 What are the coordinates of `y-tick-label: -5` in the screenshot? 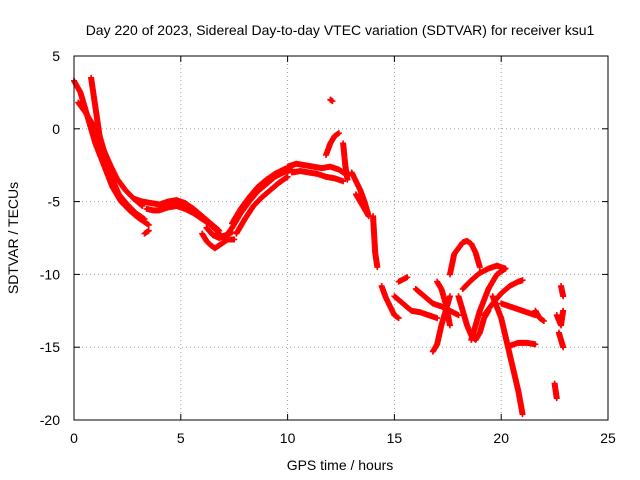 It's located at (54, 202).